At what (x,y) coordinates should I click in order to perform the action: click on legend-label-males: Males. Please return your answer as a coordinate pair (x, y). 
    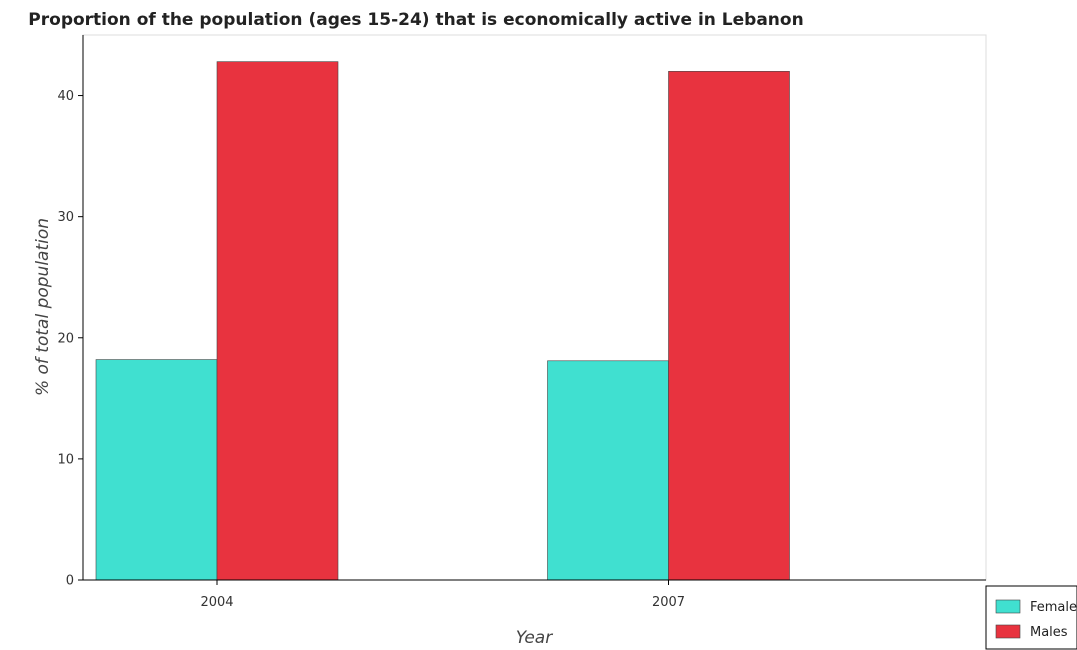
    Looking at the image, I should click on (1049, 632).